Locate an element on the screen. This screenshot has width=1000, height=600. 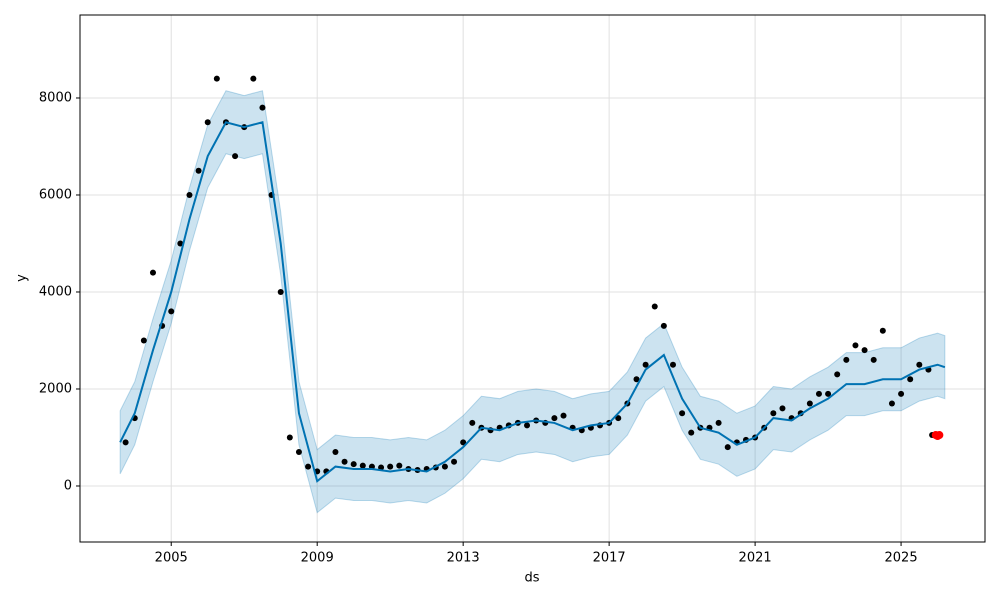
x-tick-label: 2009 is located at coordinates (317, 558).